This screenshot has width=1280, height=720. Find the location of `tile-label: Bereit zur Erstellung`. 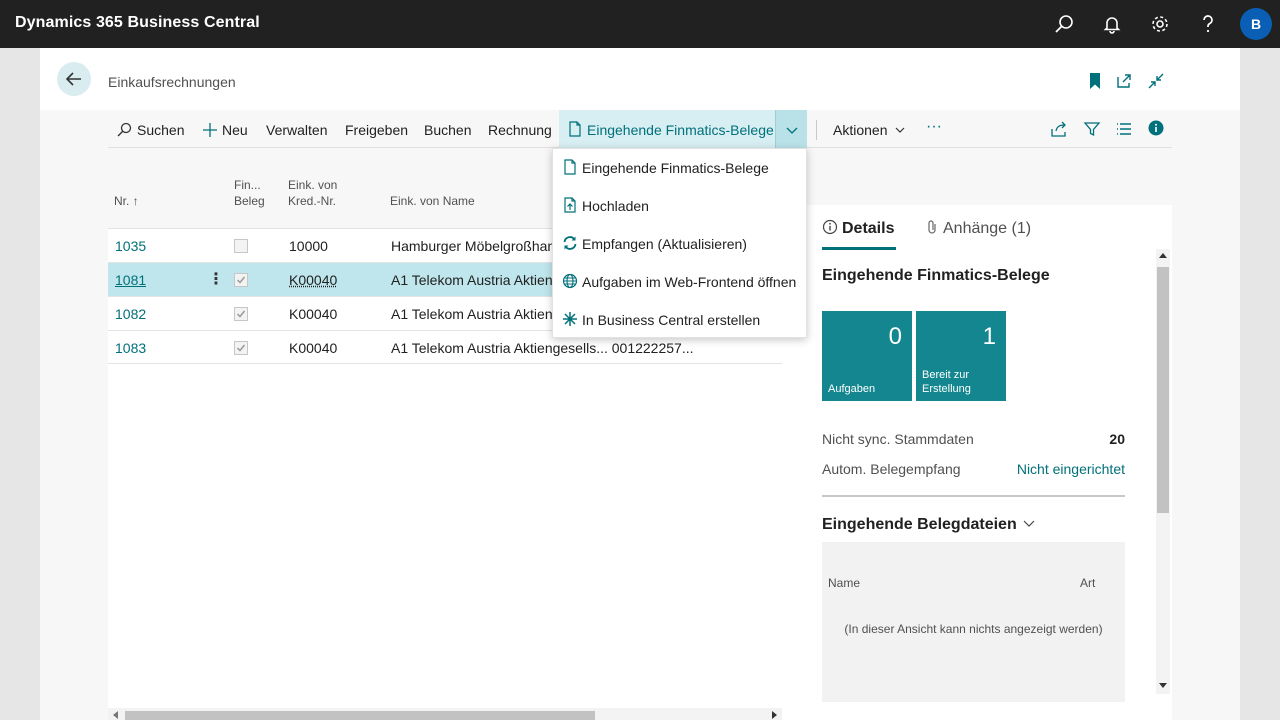

tile-label: Bereit zur Erstellung is located at coordinates (946, 382).